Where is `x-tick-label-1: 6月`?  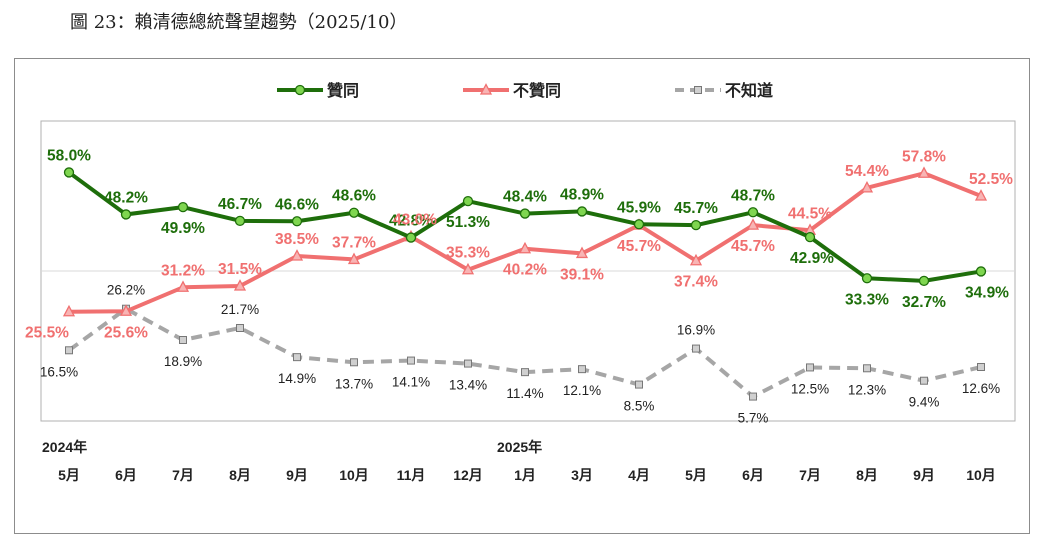 x-tick-label-1: 6月 is located at coordinates (126, 475).